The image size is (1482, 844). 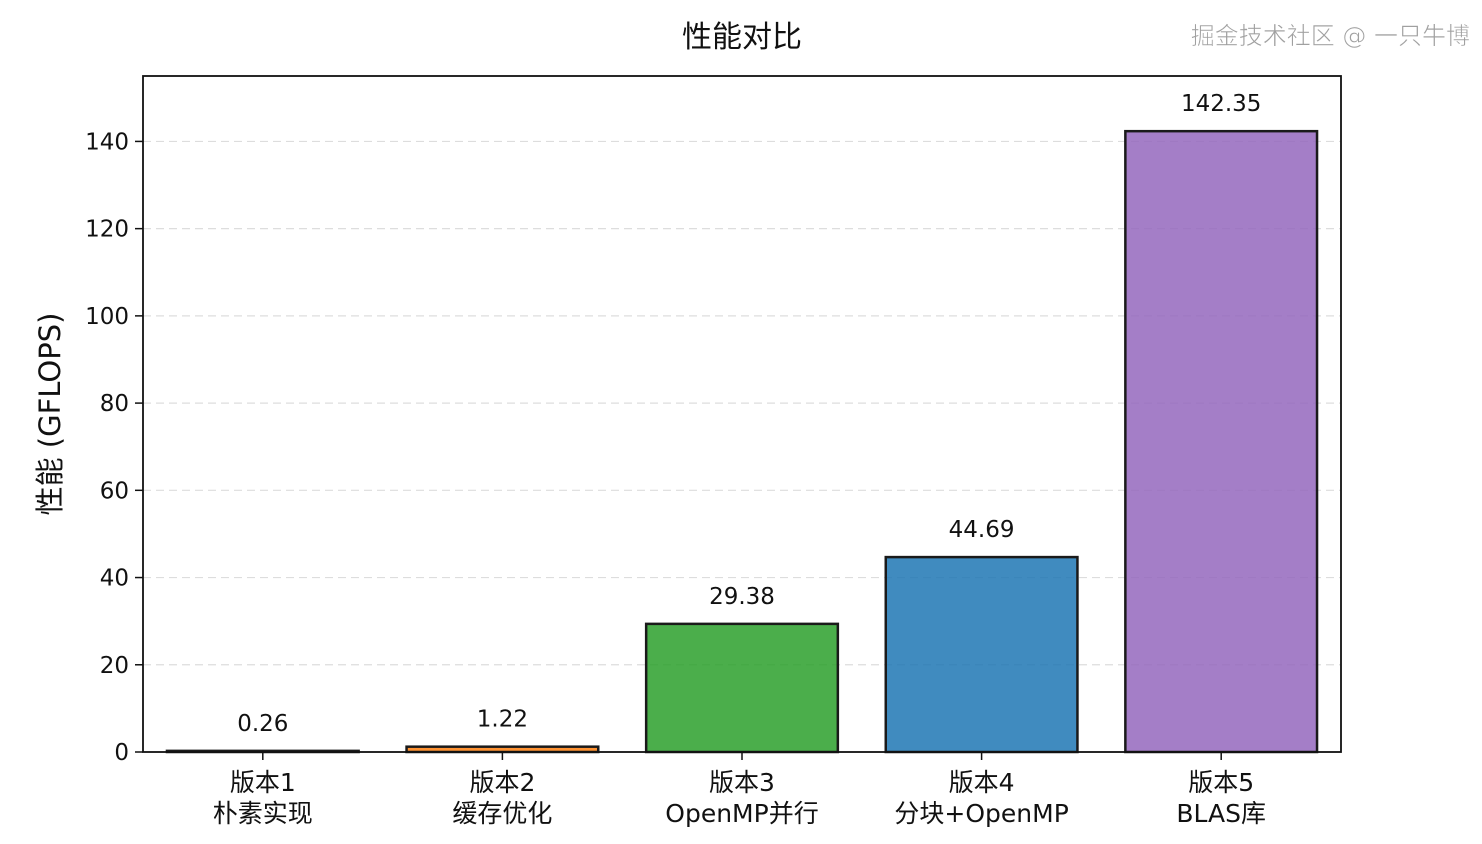 I want to click on watermark: 掘金技术社区 @ 一只牛博, so click(x=1330, y=36).